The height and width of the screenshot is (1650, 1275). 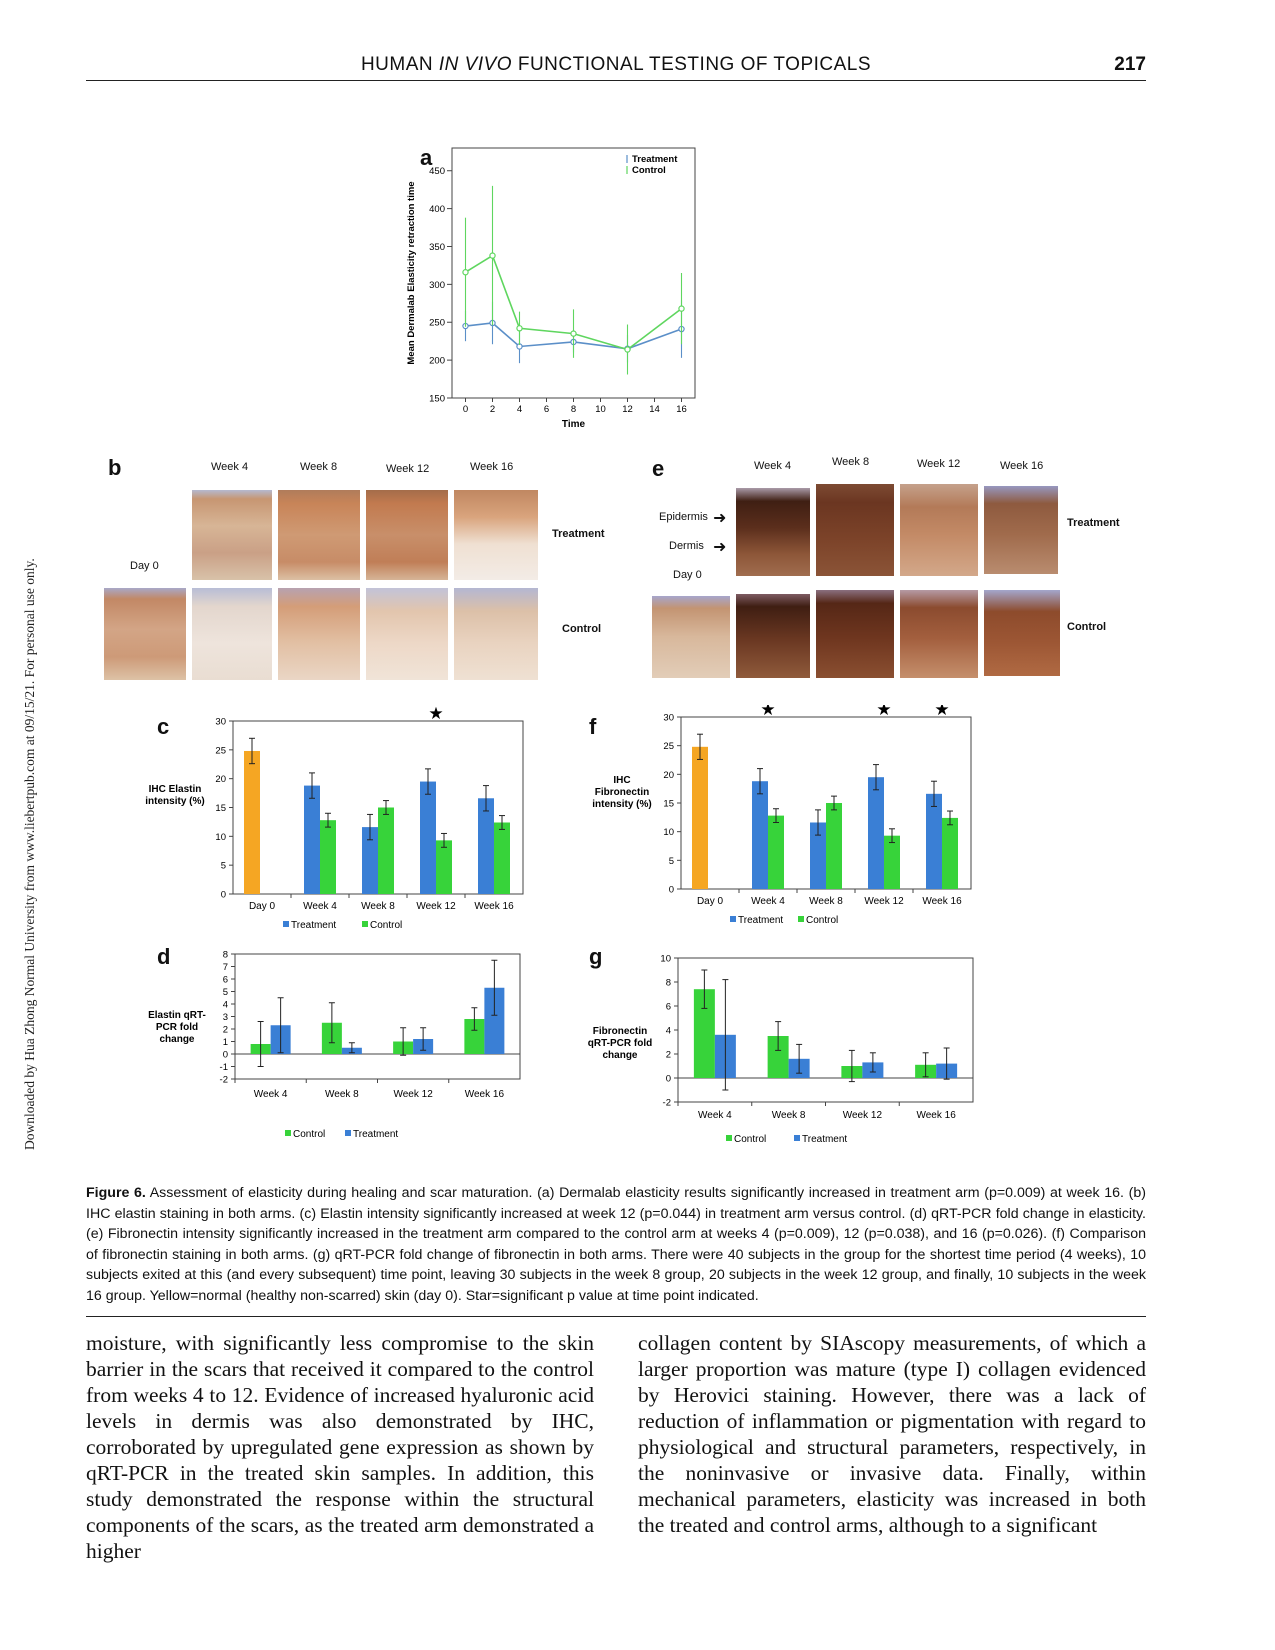 I want to click on x-tick-label: 6, so click(x=546, y=409).